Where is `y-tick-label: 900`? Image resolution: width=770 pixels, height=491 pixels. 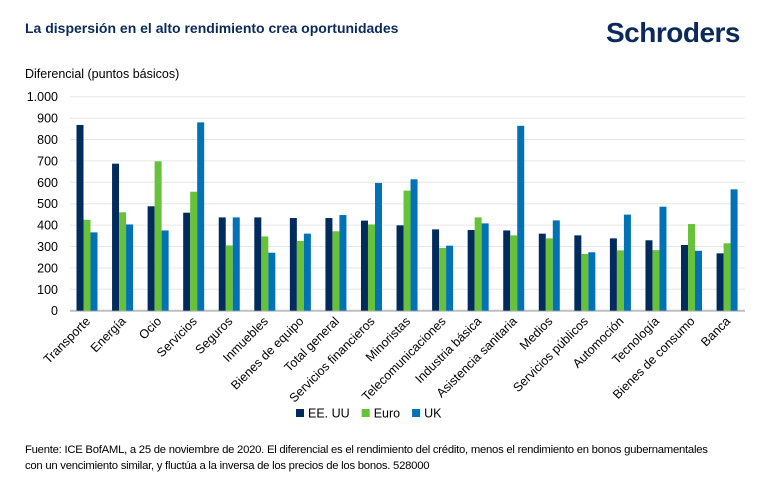 y-tick-label: 900 is located at coordinates (47, 119).